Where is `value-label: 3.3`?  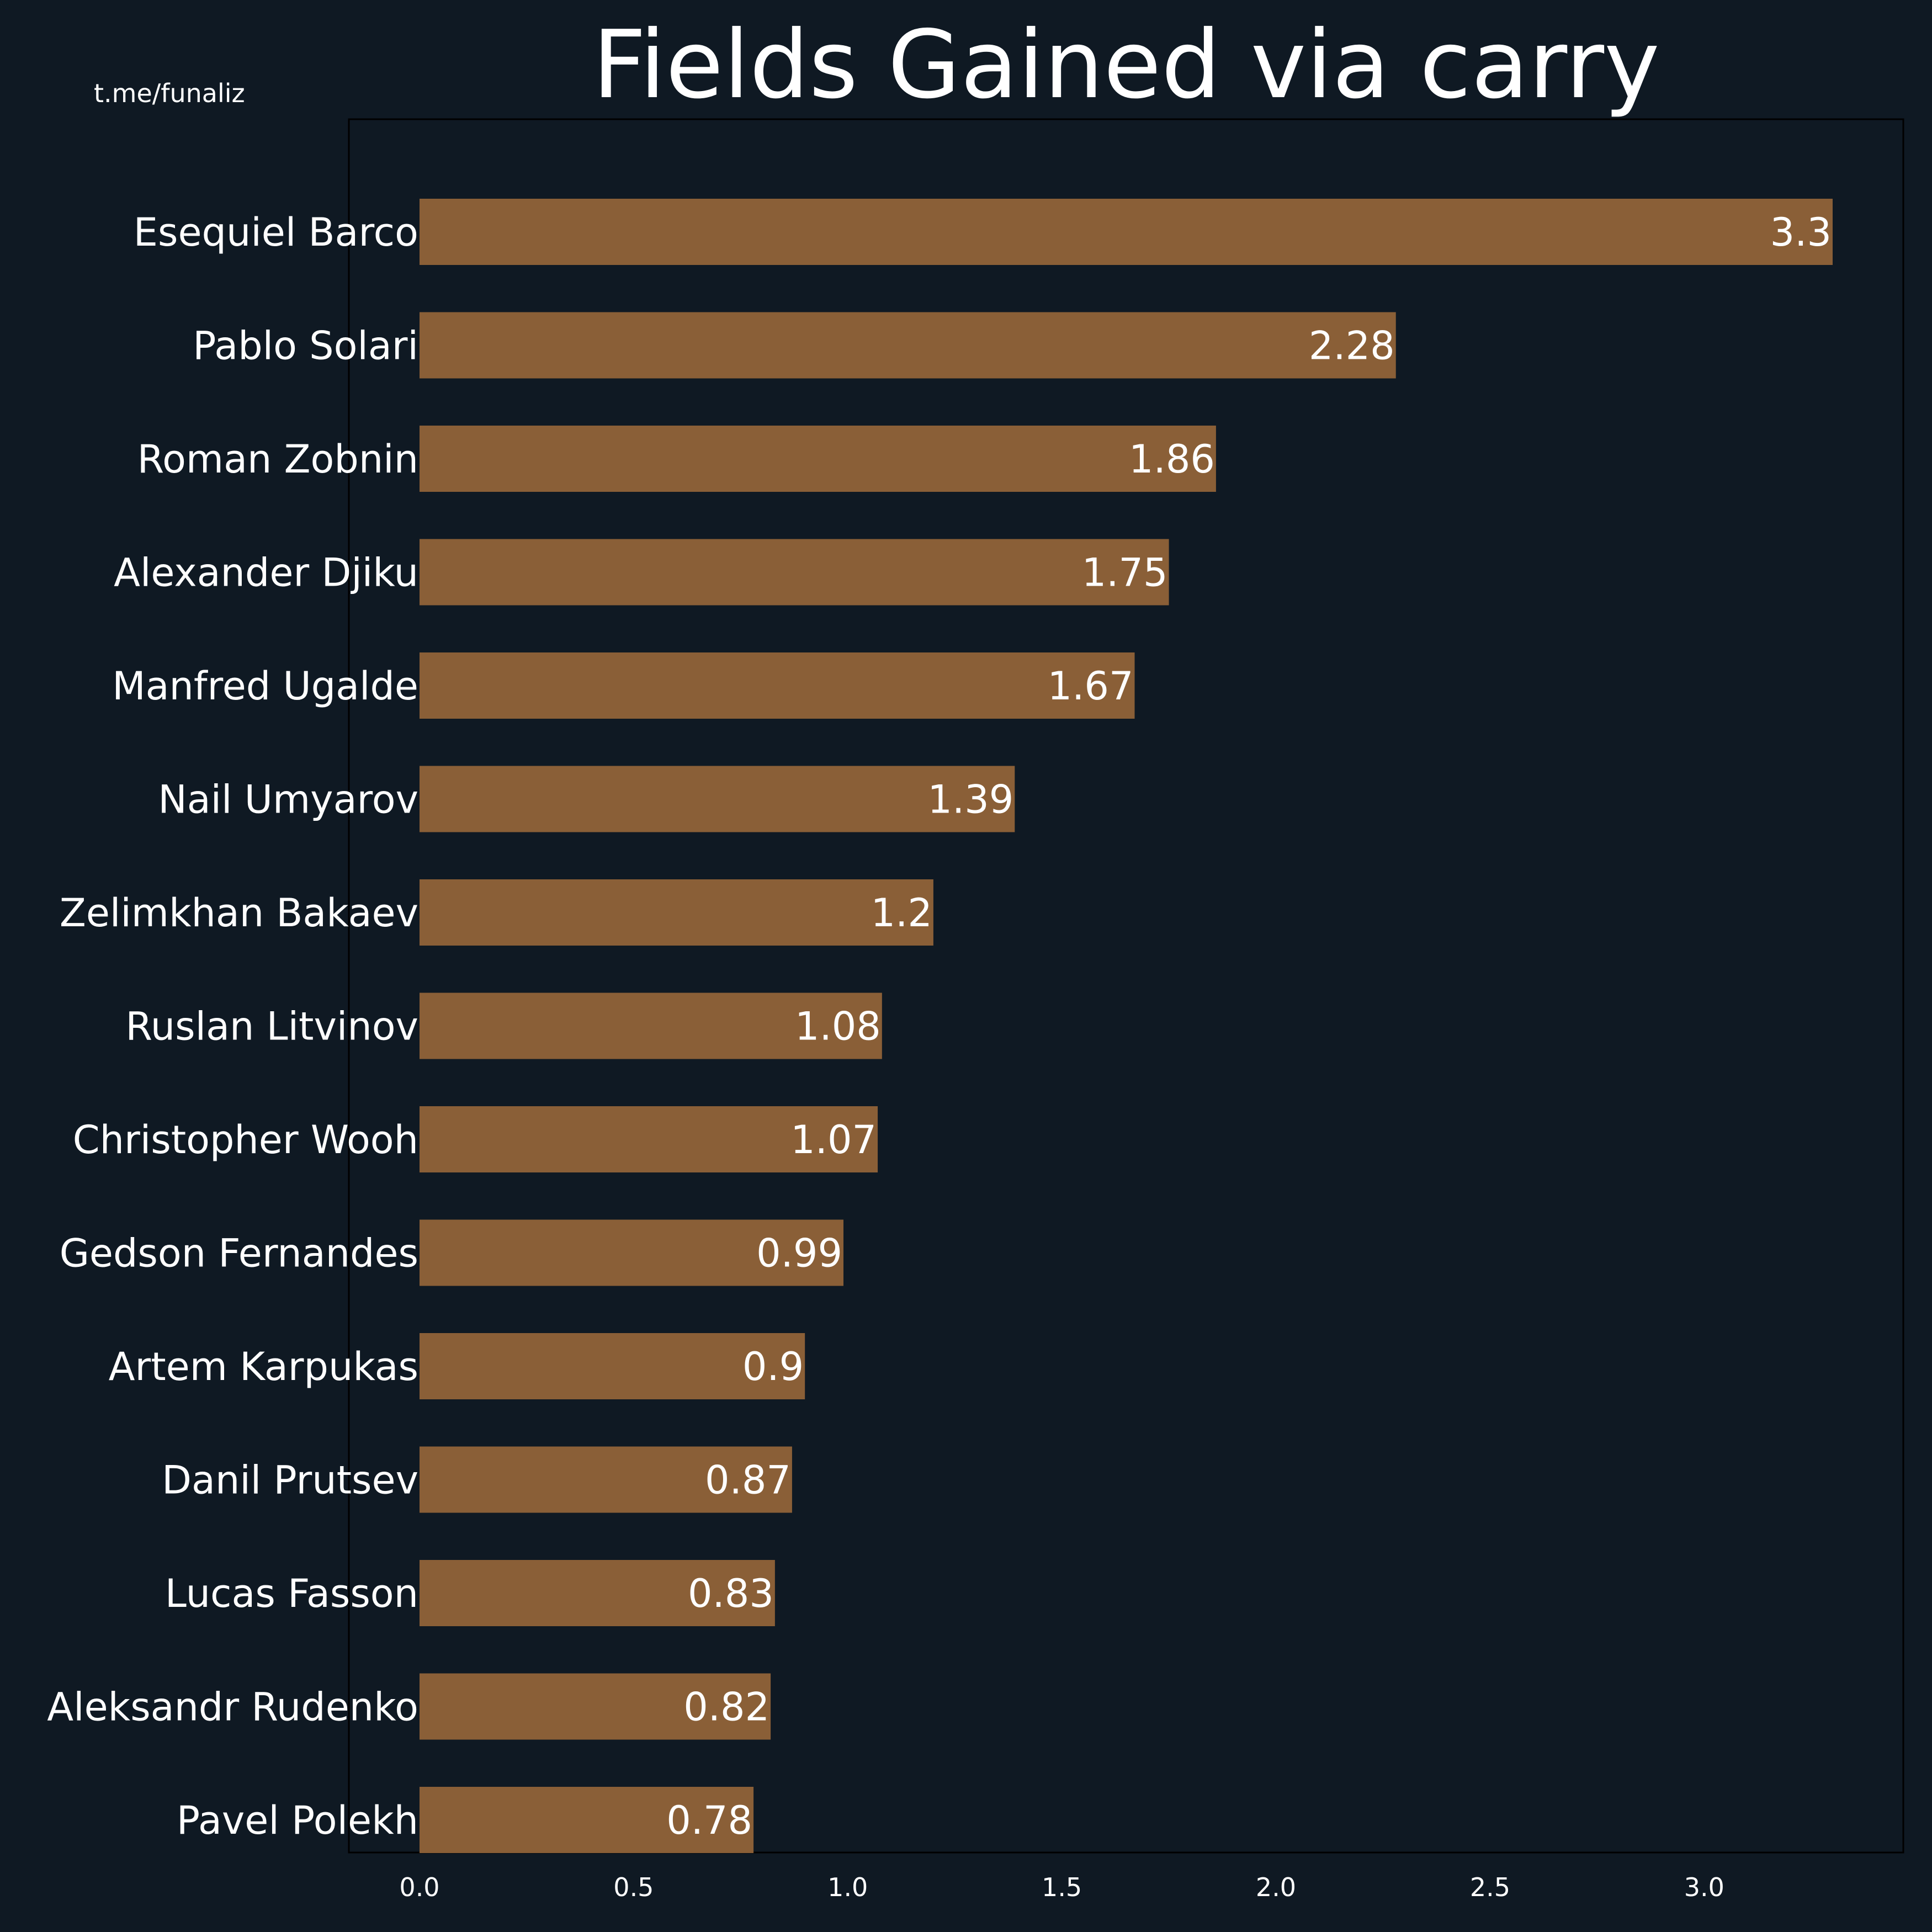
value-label: 3.3 is located at coordinates (1801, 233).